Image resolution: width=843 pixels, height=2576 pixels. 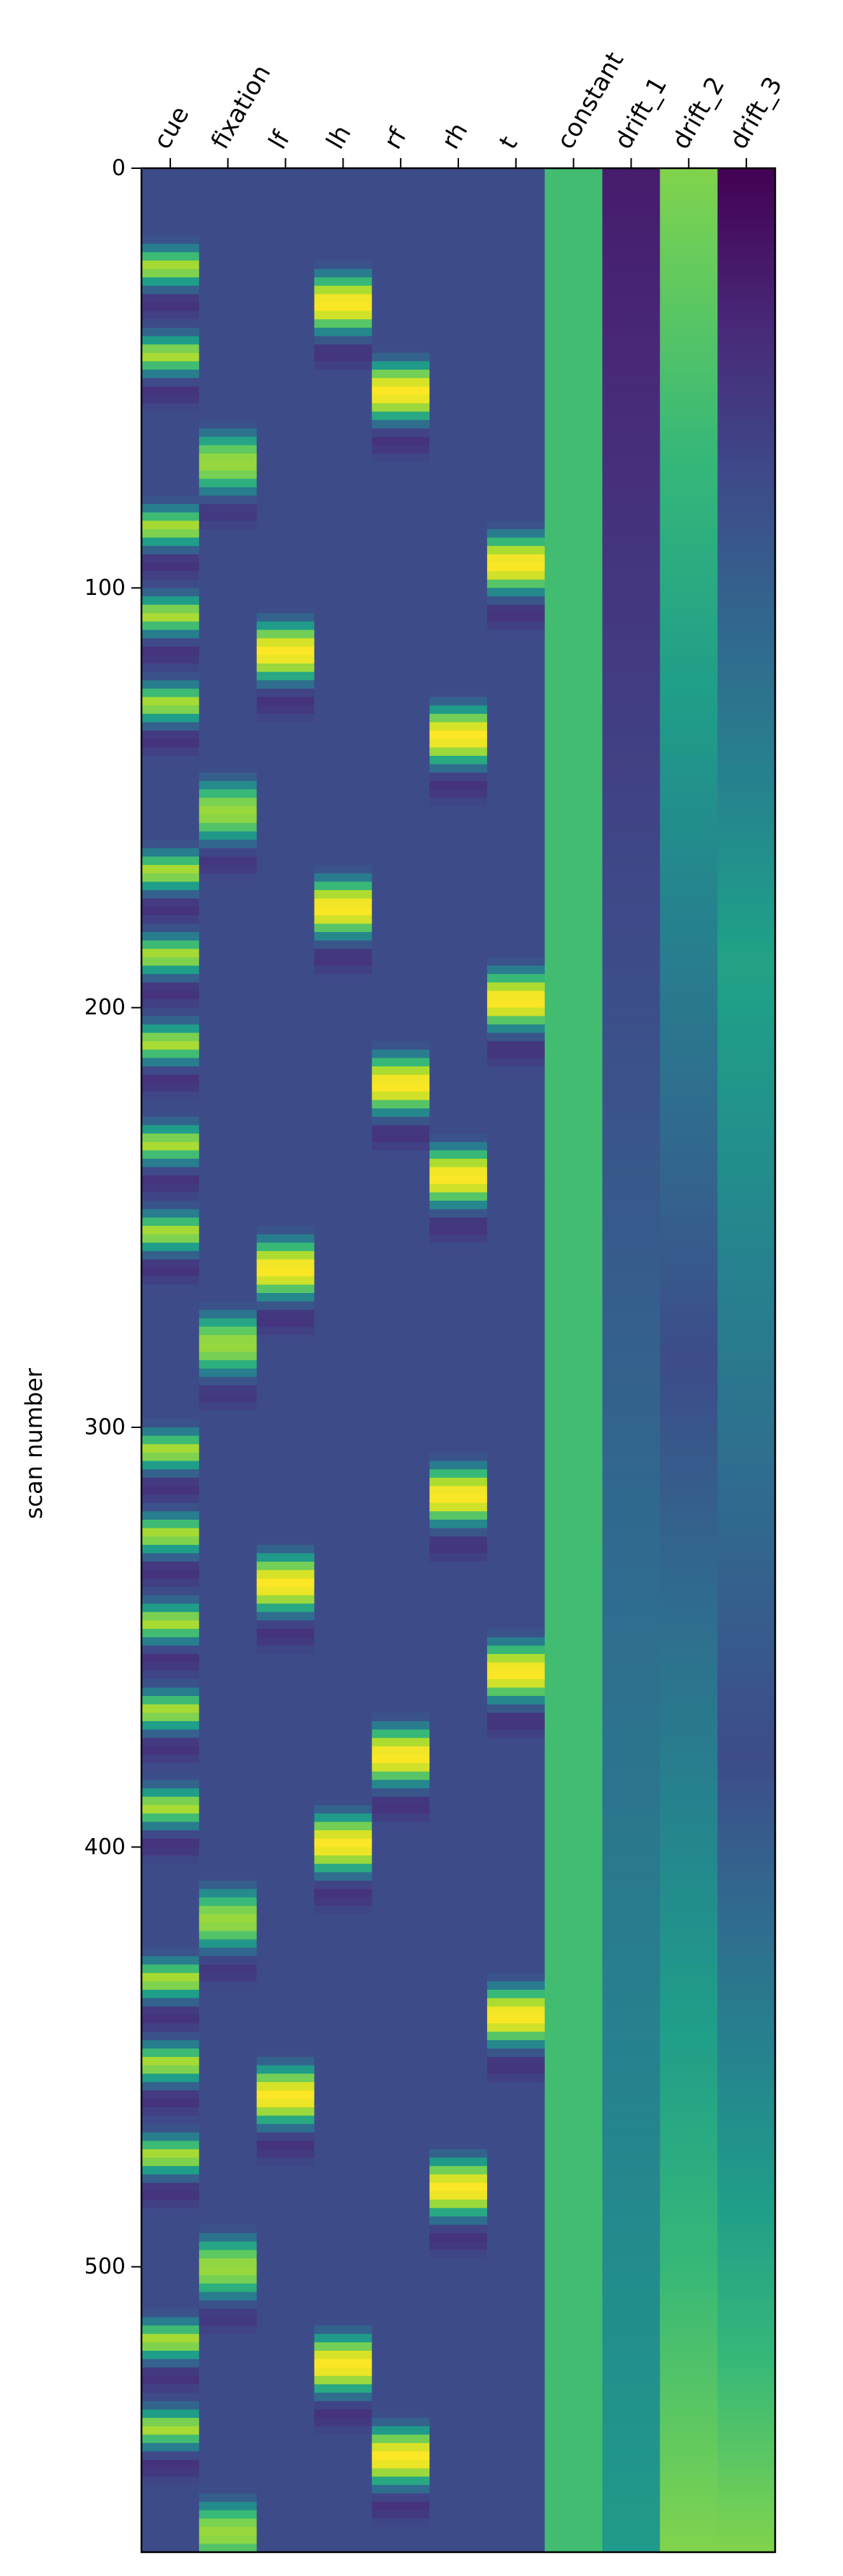 What do you see at coordinates (34, 1443) in the screenshot?
I see `y-axis-label: scan number` at bounding box center [34, 1443].